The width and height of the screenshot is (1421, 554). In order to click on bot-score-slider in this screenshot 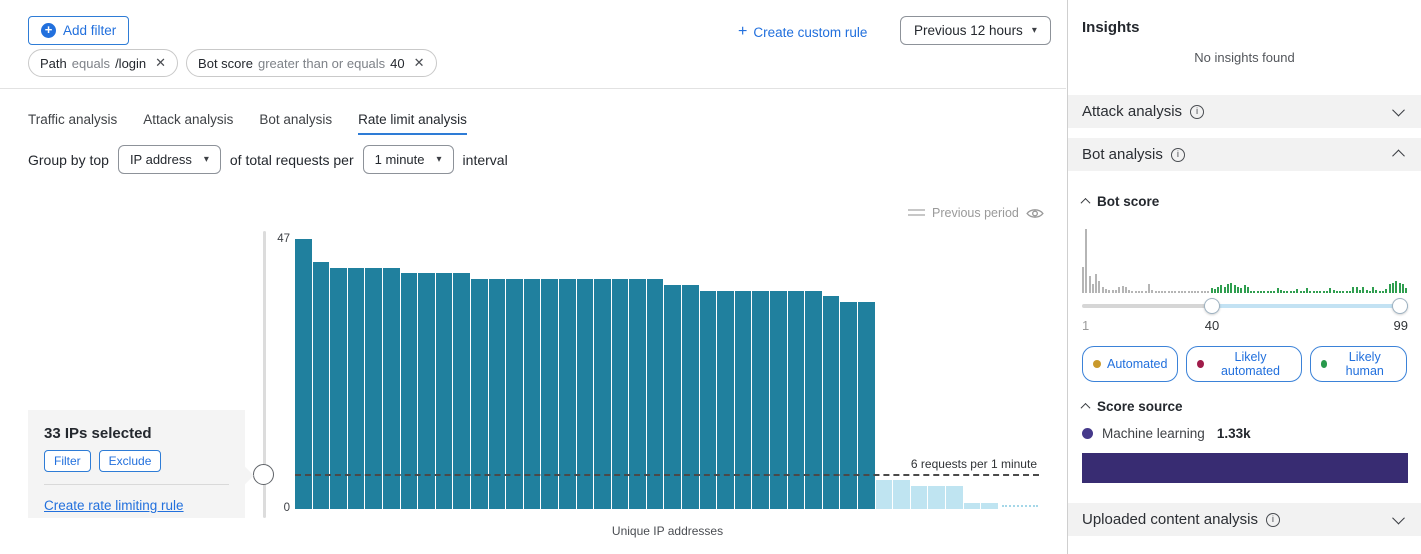, I will do `click(1245, 306)`.